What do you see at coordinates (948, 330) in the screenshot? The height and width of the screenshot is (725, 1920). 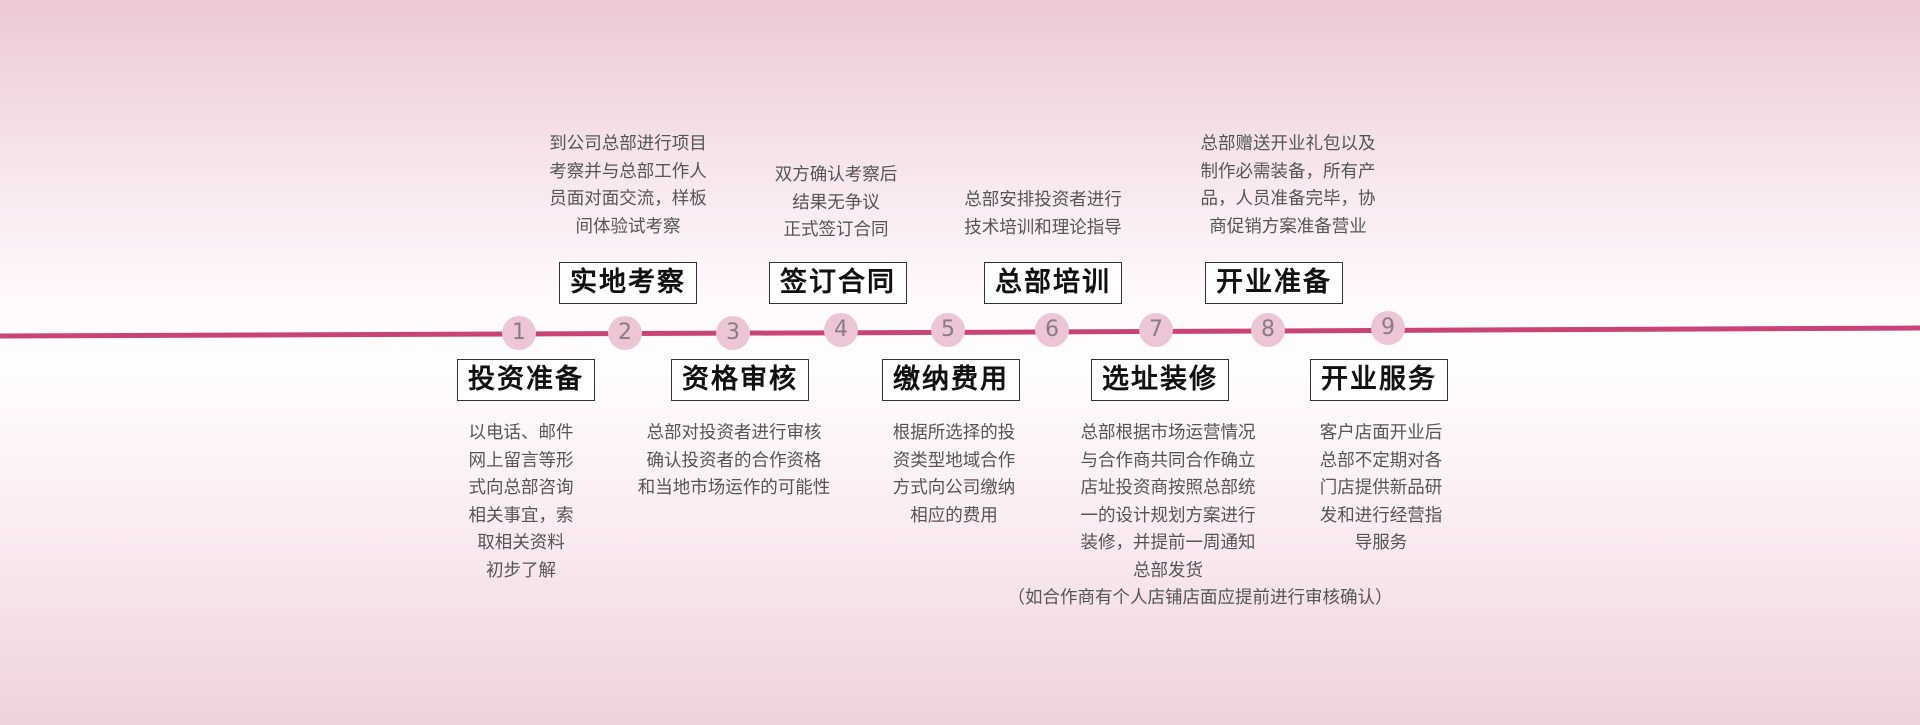 I see `step-node-5: 5` at bounding box center [948, 330].